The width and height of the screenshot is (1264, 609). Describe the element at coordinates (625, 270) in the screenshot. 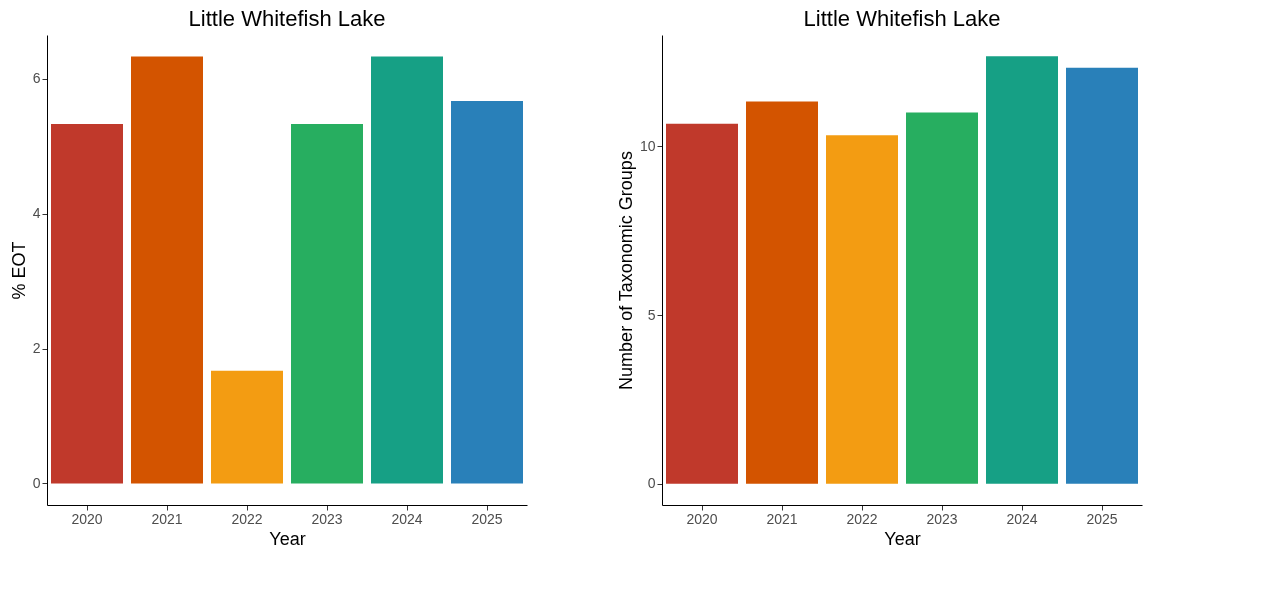

I see `y-axis-title: Number of Taxonomic Groups` at that location.